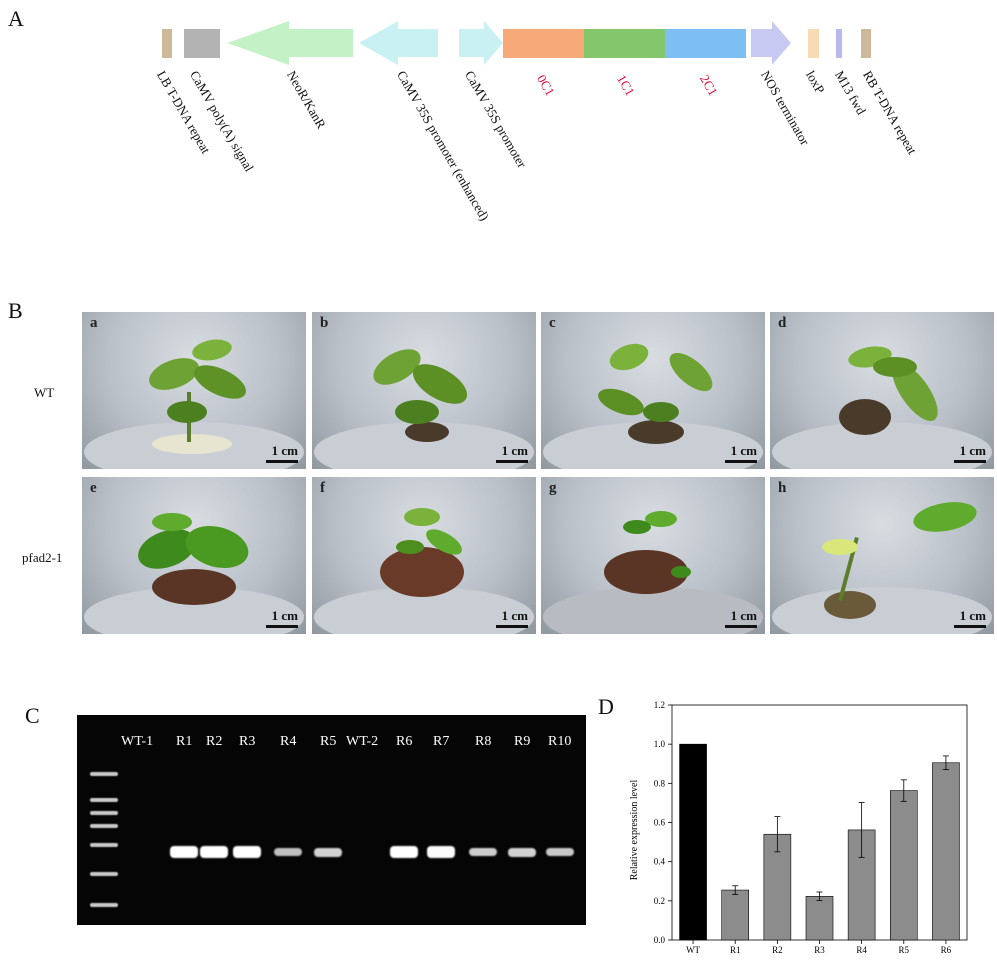 The image size is (997, 960). Describe the element at coordinates (839, 43) in the screenshot. I see `feature-m13` at that location.